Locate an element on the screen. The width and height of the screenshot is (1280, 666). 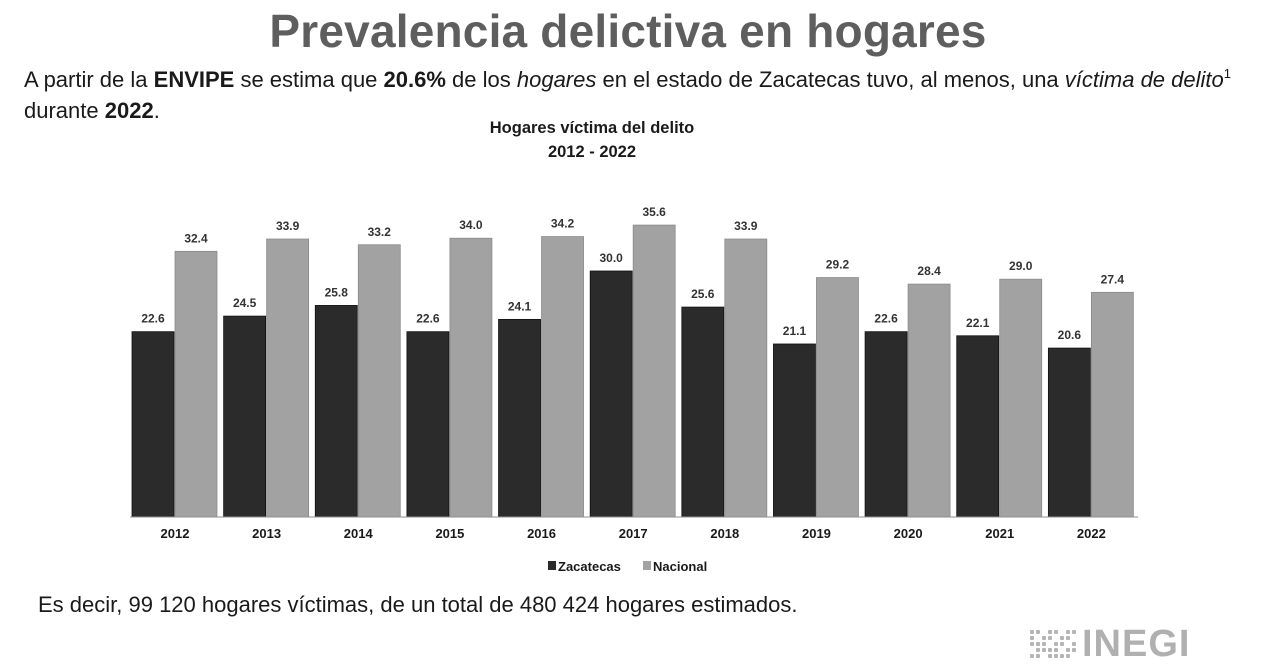
x-tick-label-2020: 2020 is located at coordinates (908, 533).